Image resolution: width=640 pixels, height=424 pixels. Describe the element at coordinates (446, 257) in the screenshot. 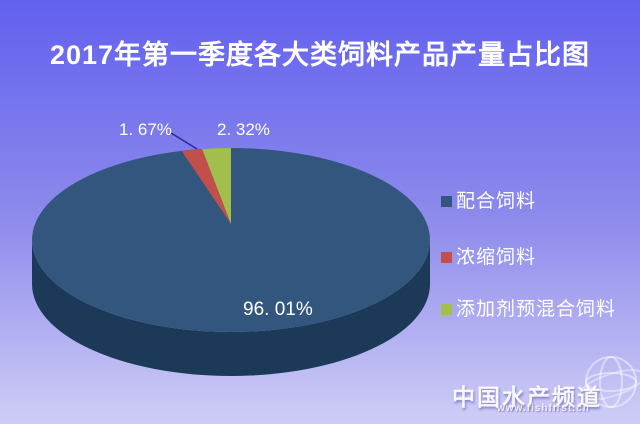

I see `legend-swatch-concentrate` at that location.